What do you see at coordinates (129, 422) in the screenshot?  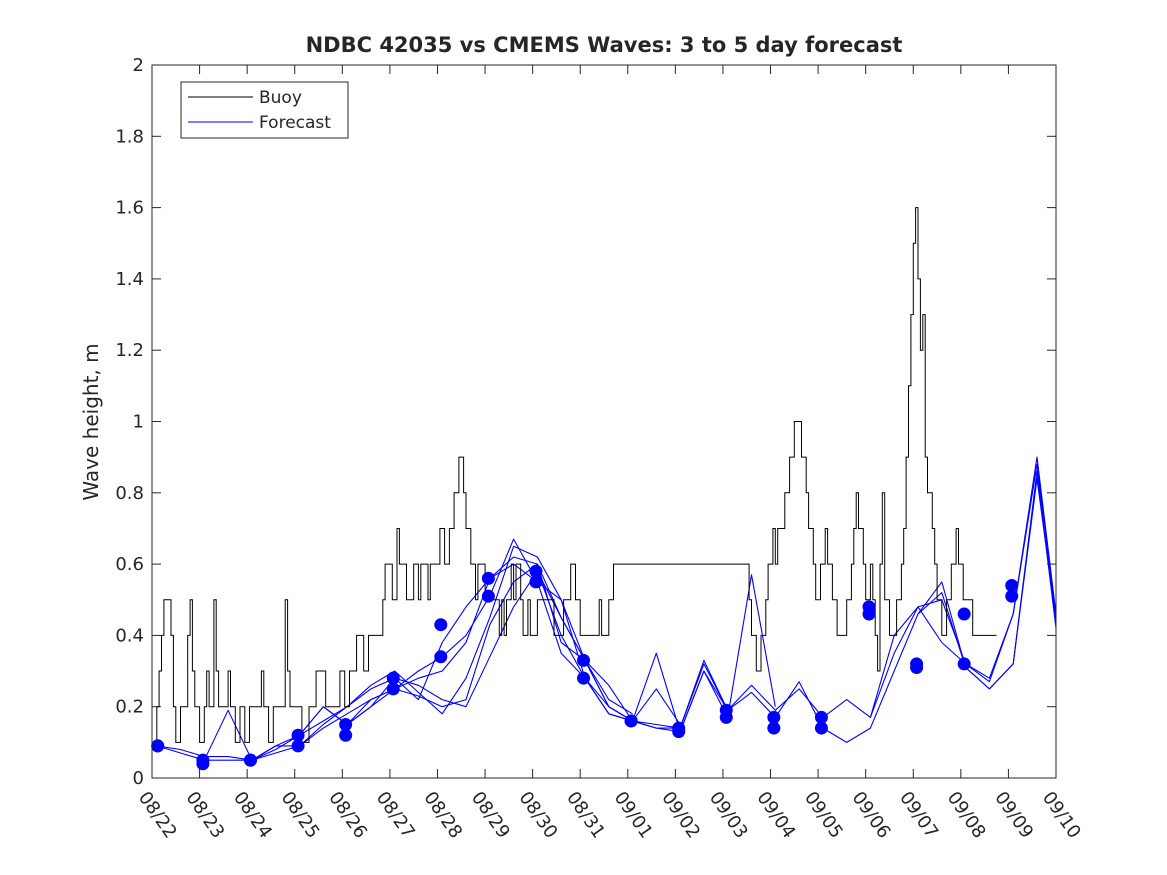 I see `y-tick-labels: 0 0.2 0.4 0.6 0.8 1 1.2 1.4 1.6 1.8 2` at bounding box center [129, 422].